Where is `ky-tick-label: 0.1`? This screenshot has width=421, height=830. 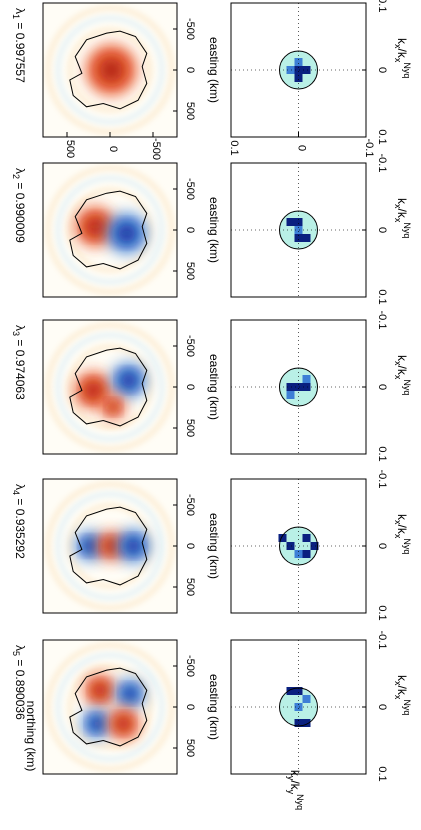
ky-tick-label: 0.1 is located at coordinates (234, 147).